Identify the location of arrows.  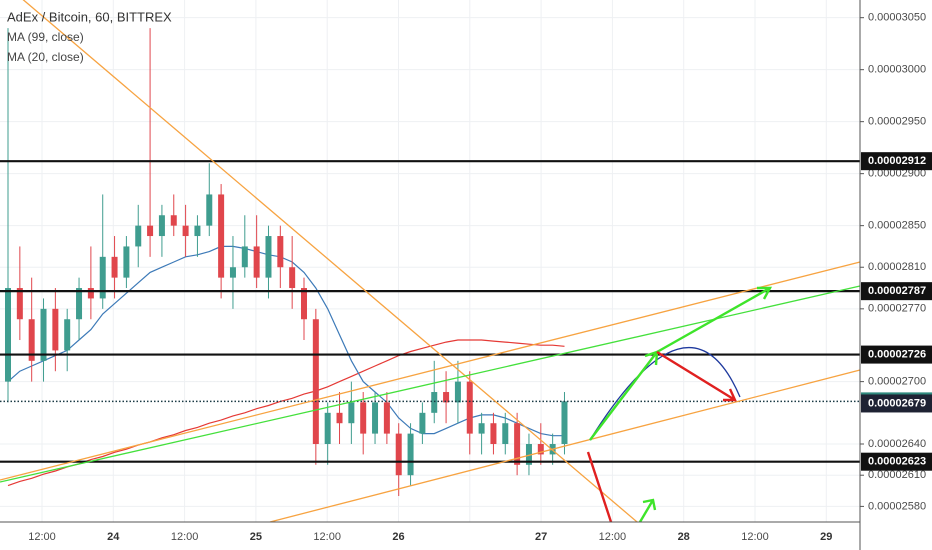
(679, 406).